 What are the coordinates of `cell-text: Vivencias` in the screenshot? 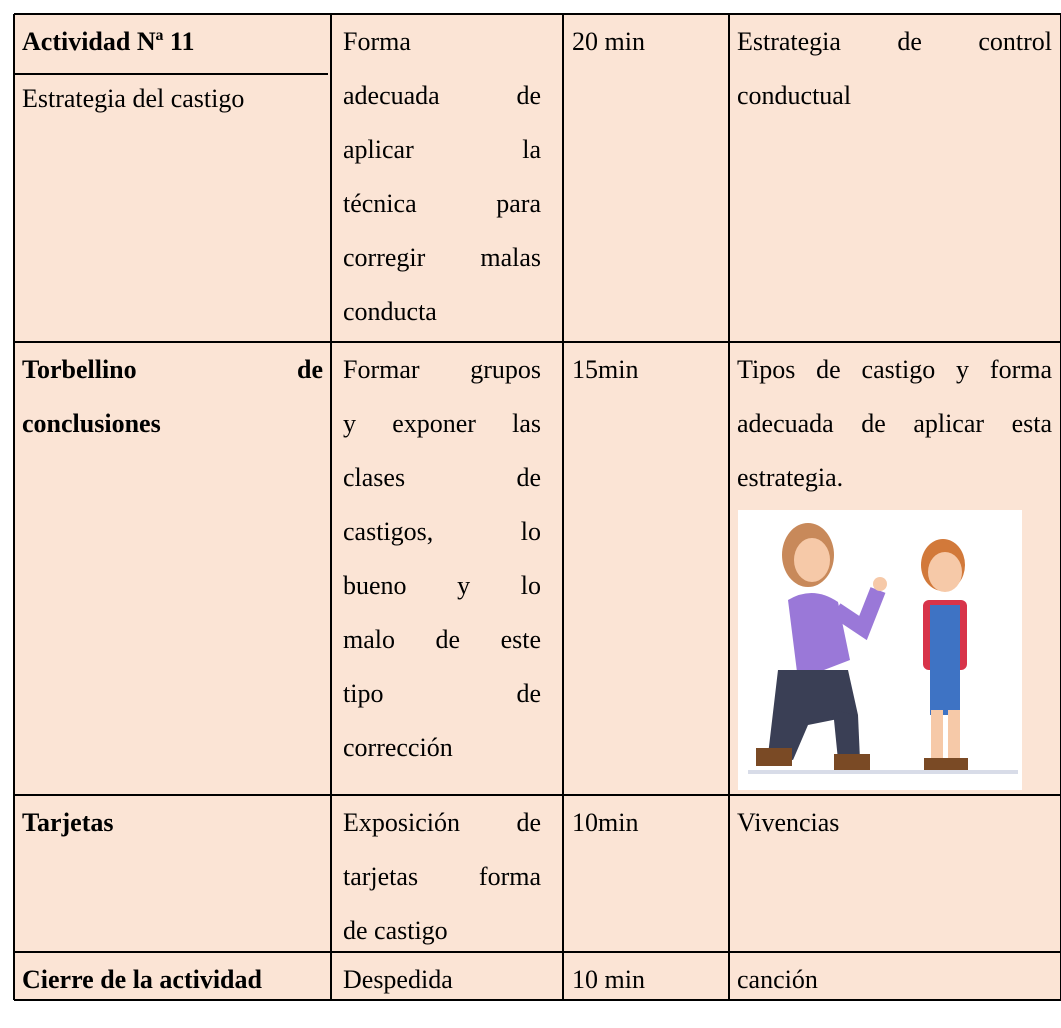 It's located at (788, 822).